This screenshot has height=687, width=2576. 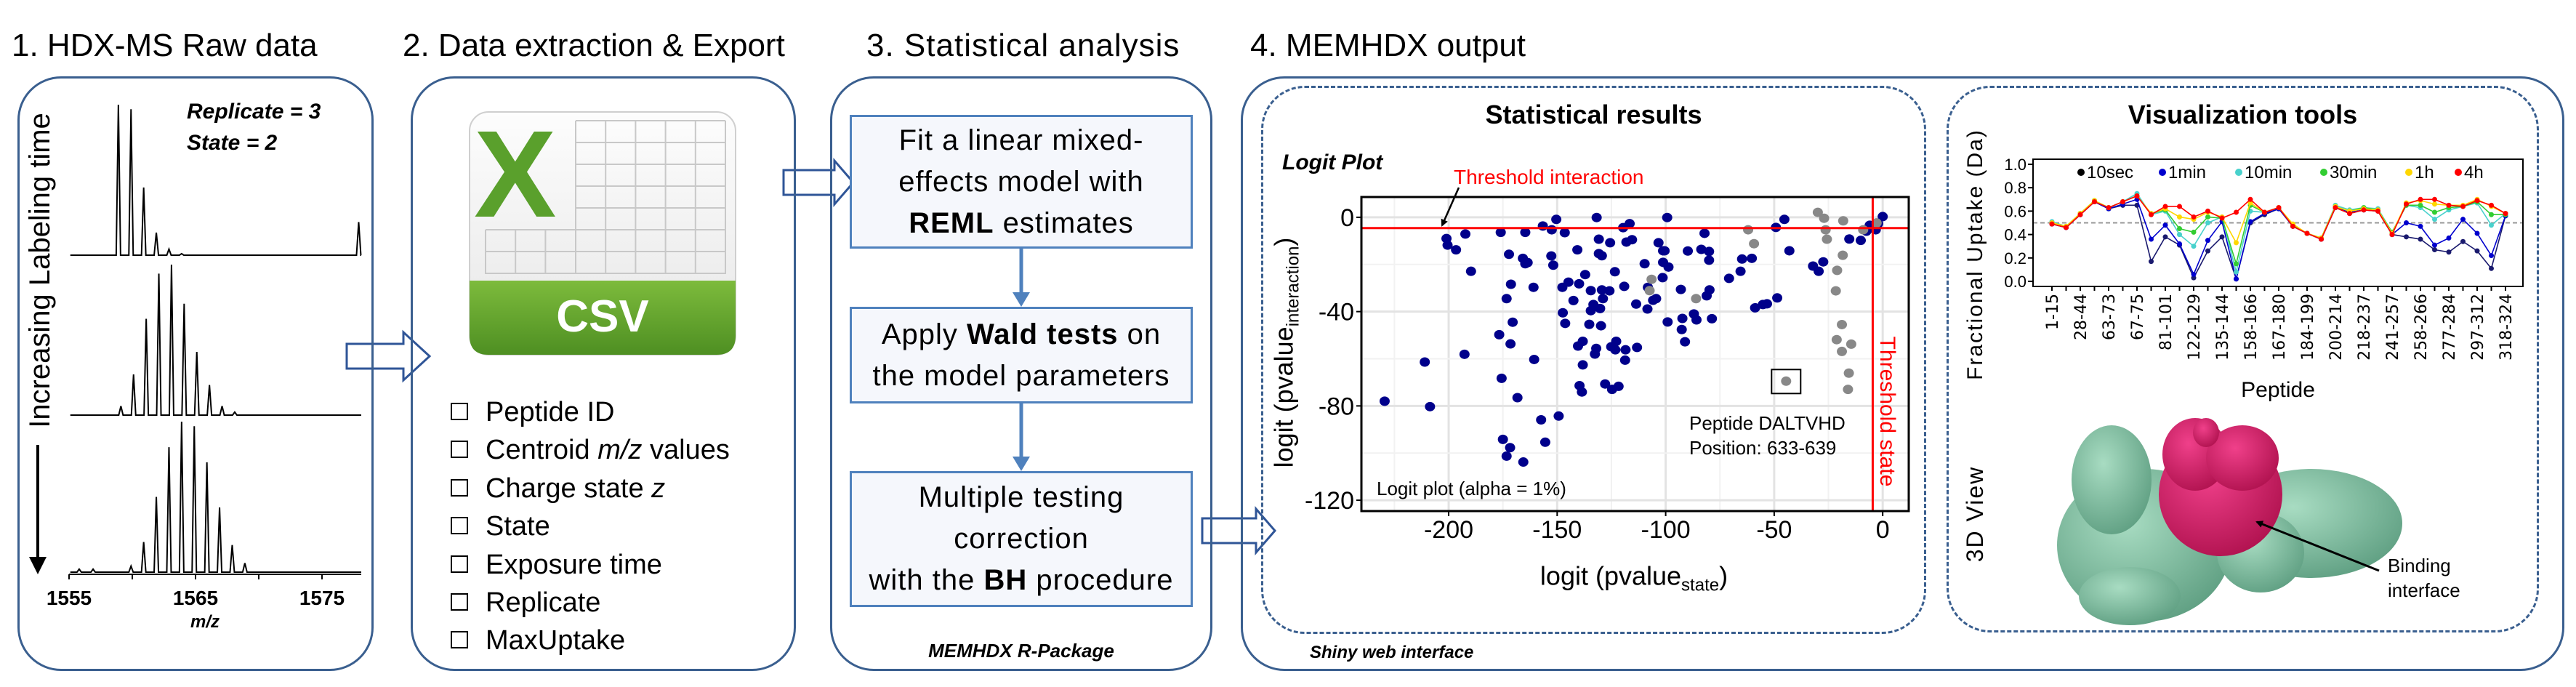 I want to click on item-text: values, so click(x=686, y=450).